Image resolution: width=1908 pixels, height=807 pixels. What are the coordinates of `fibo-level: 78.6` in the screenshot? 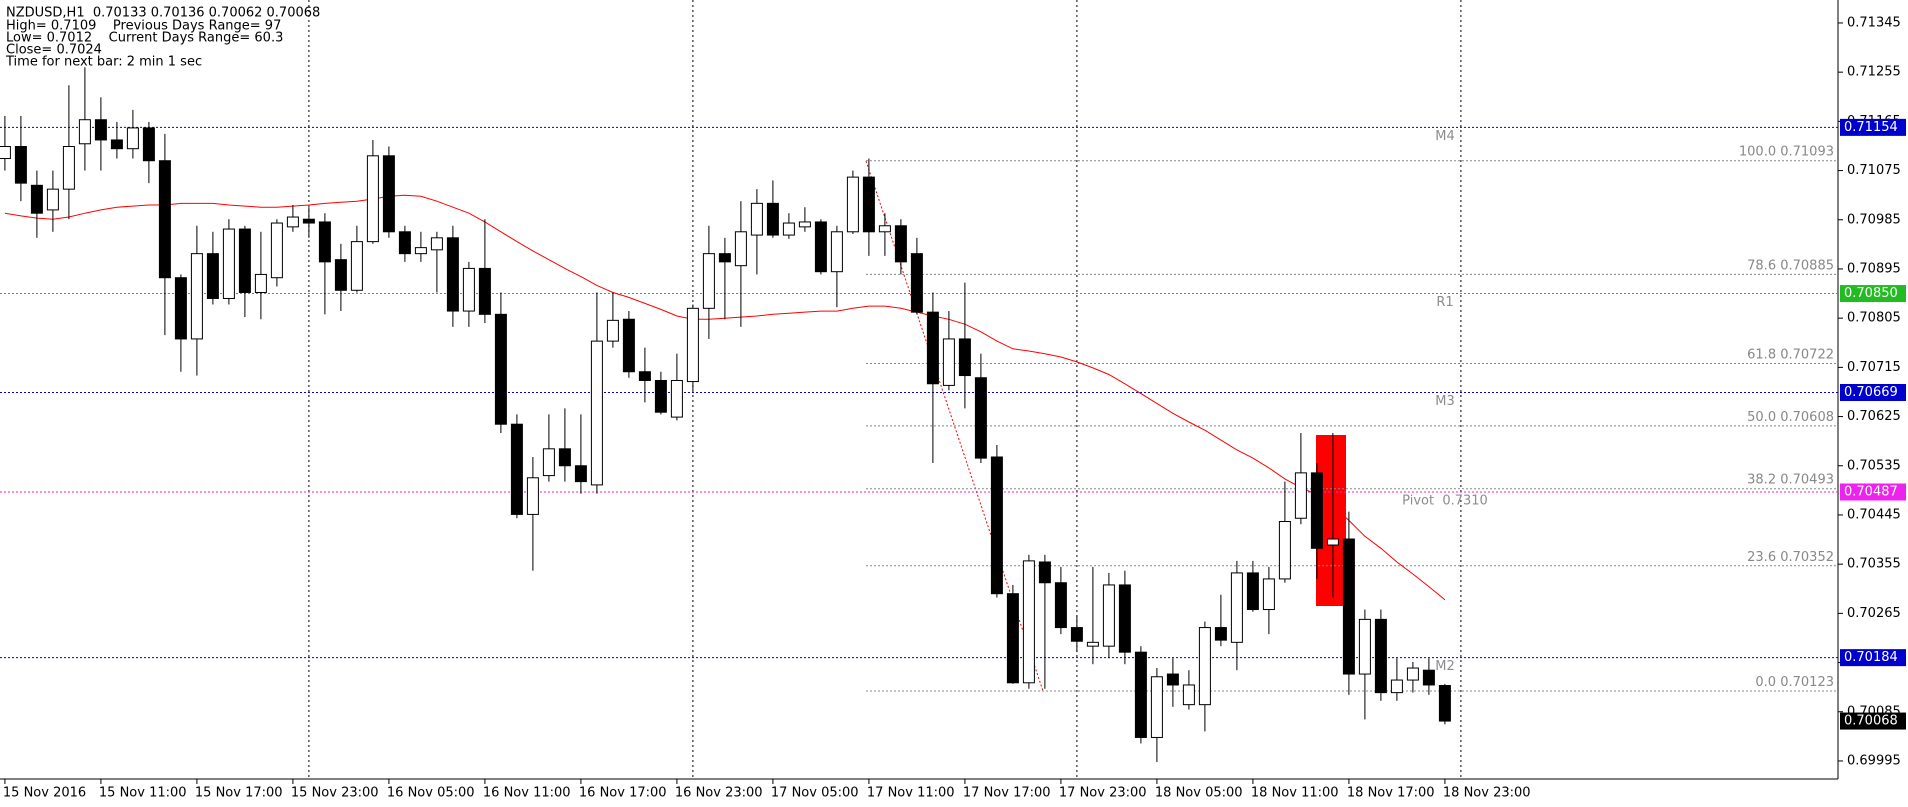 It's located at (1761, 265).